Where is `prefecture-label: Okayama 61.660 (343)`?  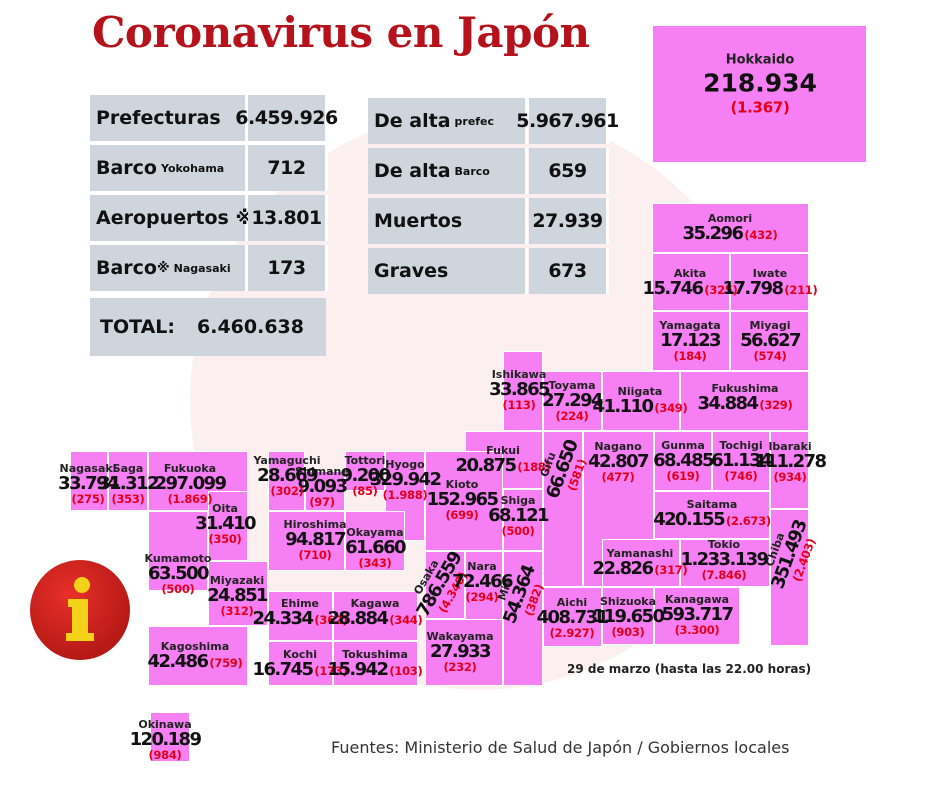
prefecture-label: Okayama 61.660 (343) is located at coordinates (375, 548).